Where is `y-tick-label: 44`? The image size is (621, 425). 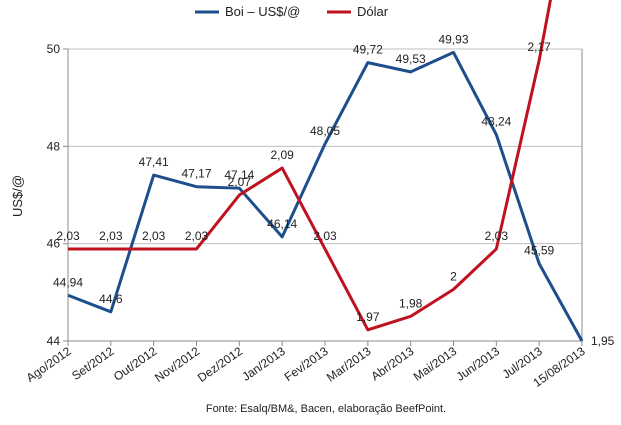 y-tick-label: 44 is located at coordinates (54, 341).